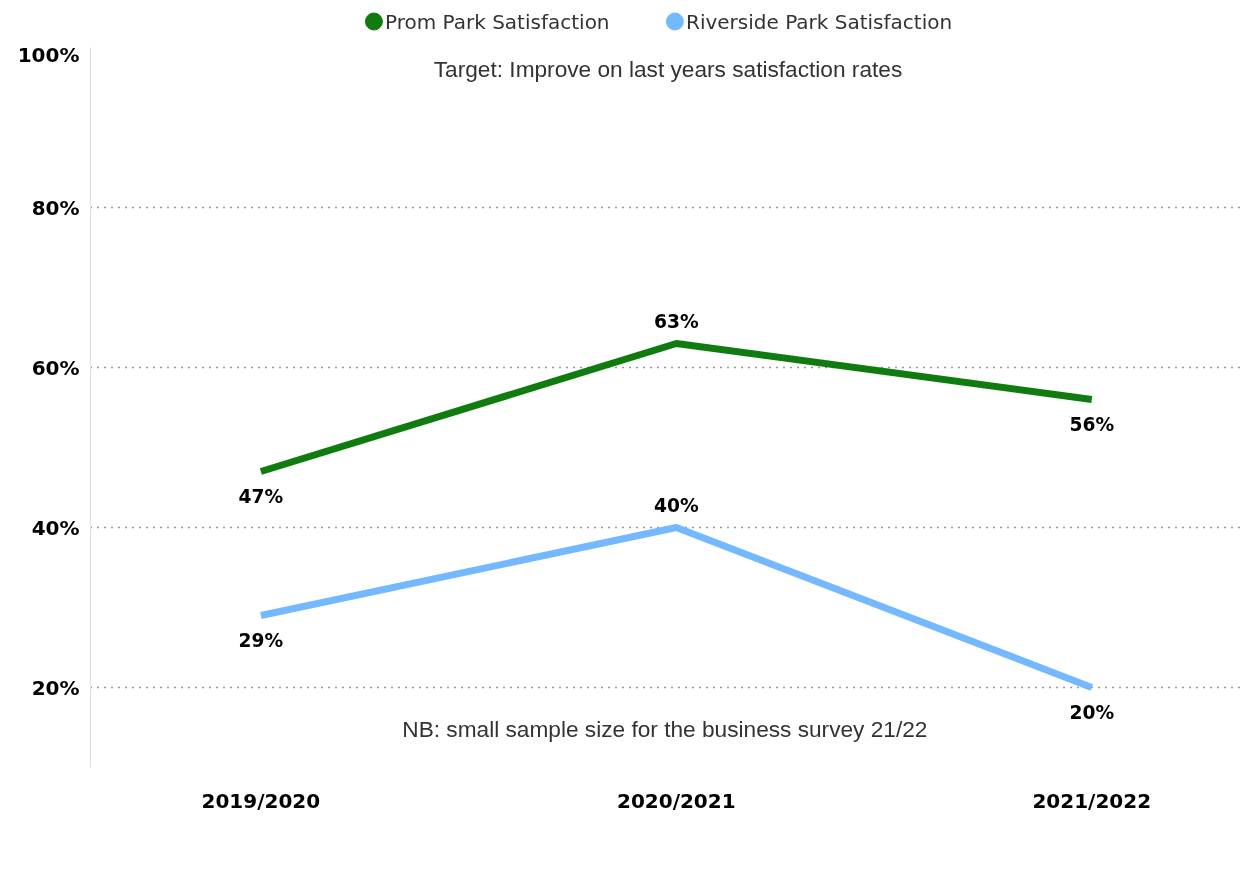  What do you see at coordinates (676, 505) in the screenshot?
I see `data-label: 40%` at bounding box center [676, 505].